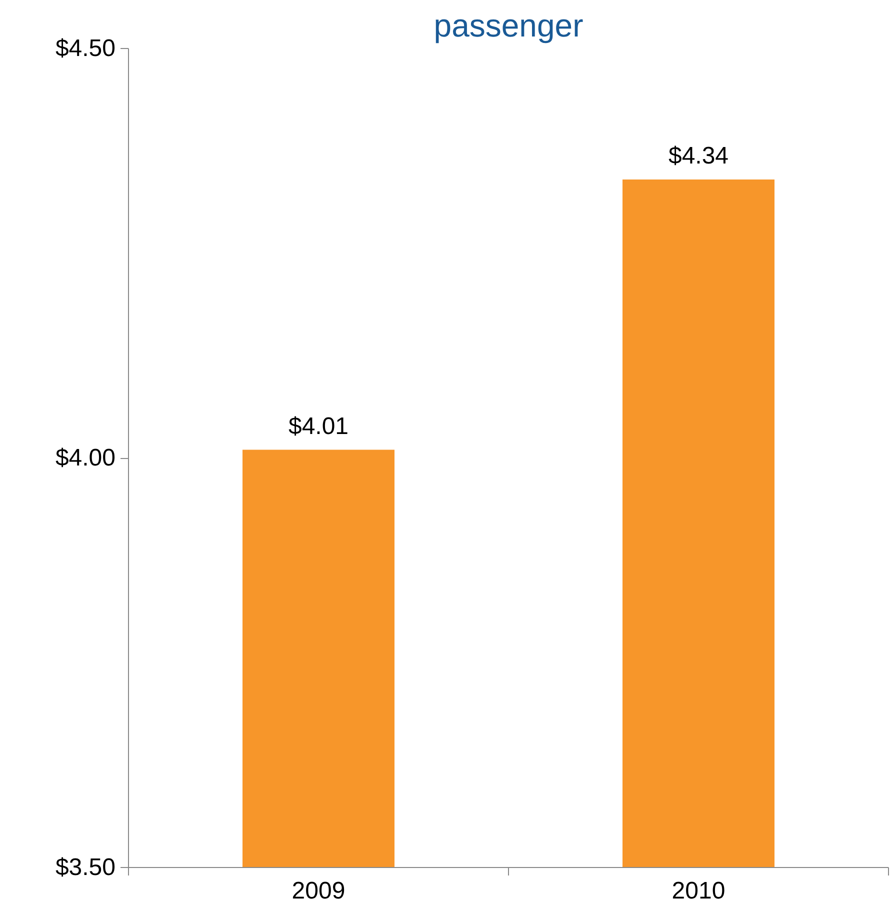 The width and height of the screenshot is (893, 901). Describe the element at coordinates (85, 458) in the screenshot. I see `y-tick-label: $4.00` at that location.